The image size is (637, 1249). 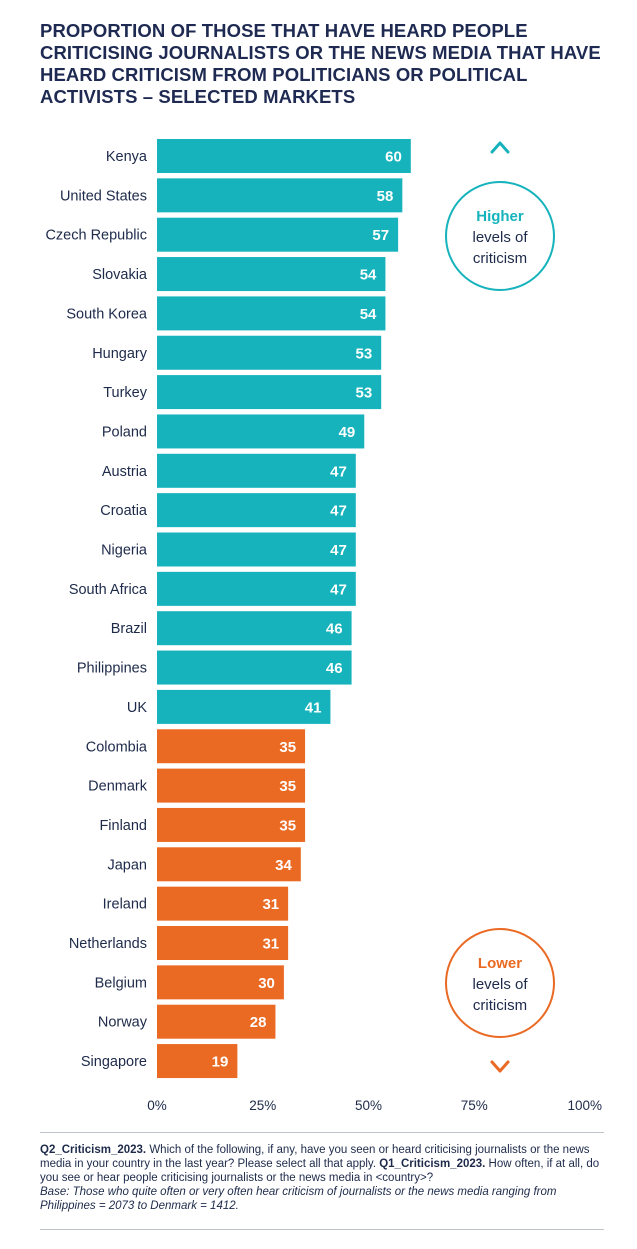 What do you see at coordinates (93, 1150) in the screenshot?
I see `footnote-q2-label: Q2_Criticism_2023.` at bounding box center [93, 1150].